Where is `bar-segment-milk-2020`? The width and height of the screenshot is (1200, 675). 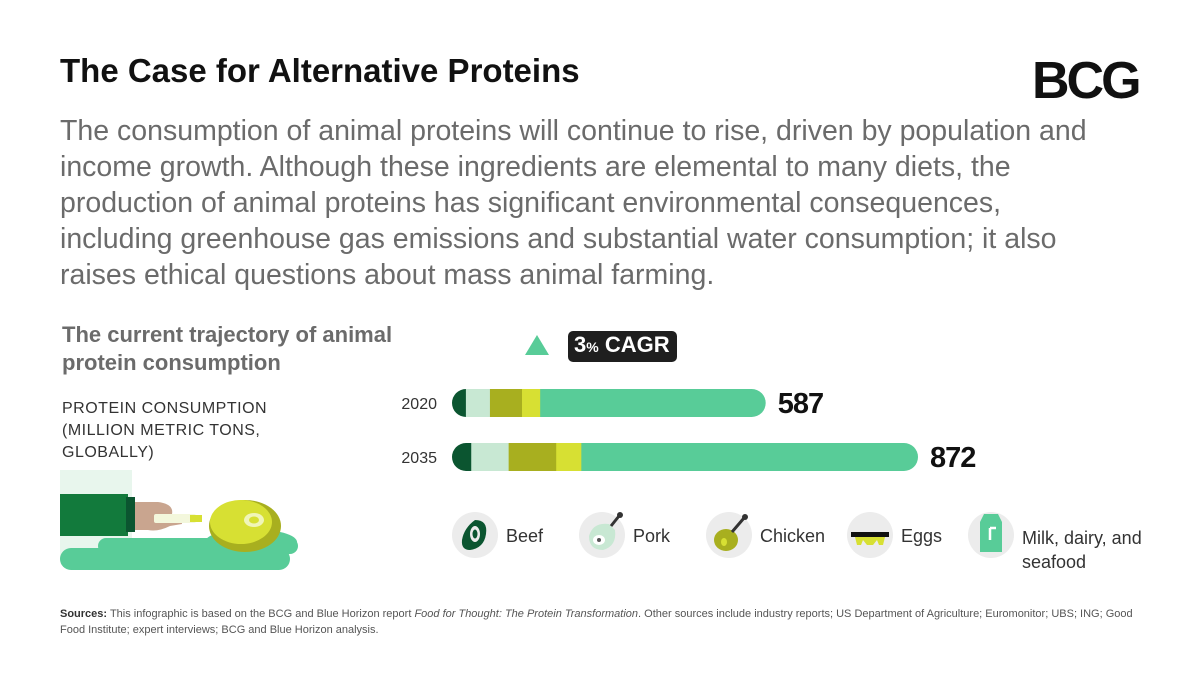 bar-segment-milk-2020 is located at coordinates (653, 403).